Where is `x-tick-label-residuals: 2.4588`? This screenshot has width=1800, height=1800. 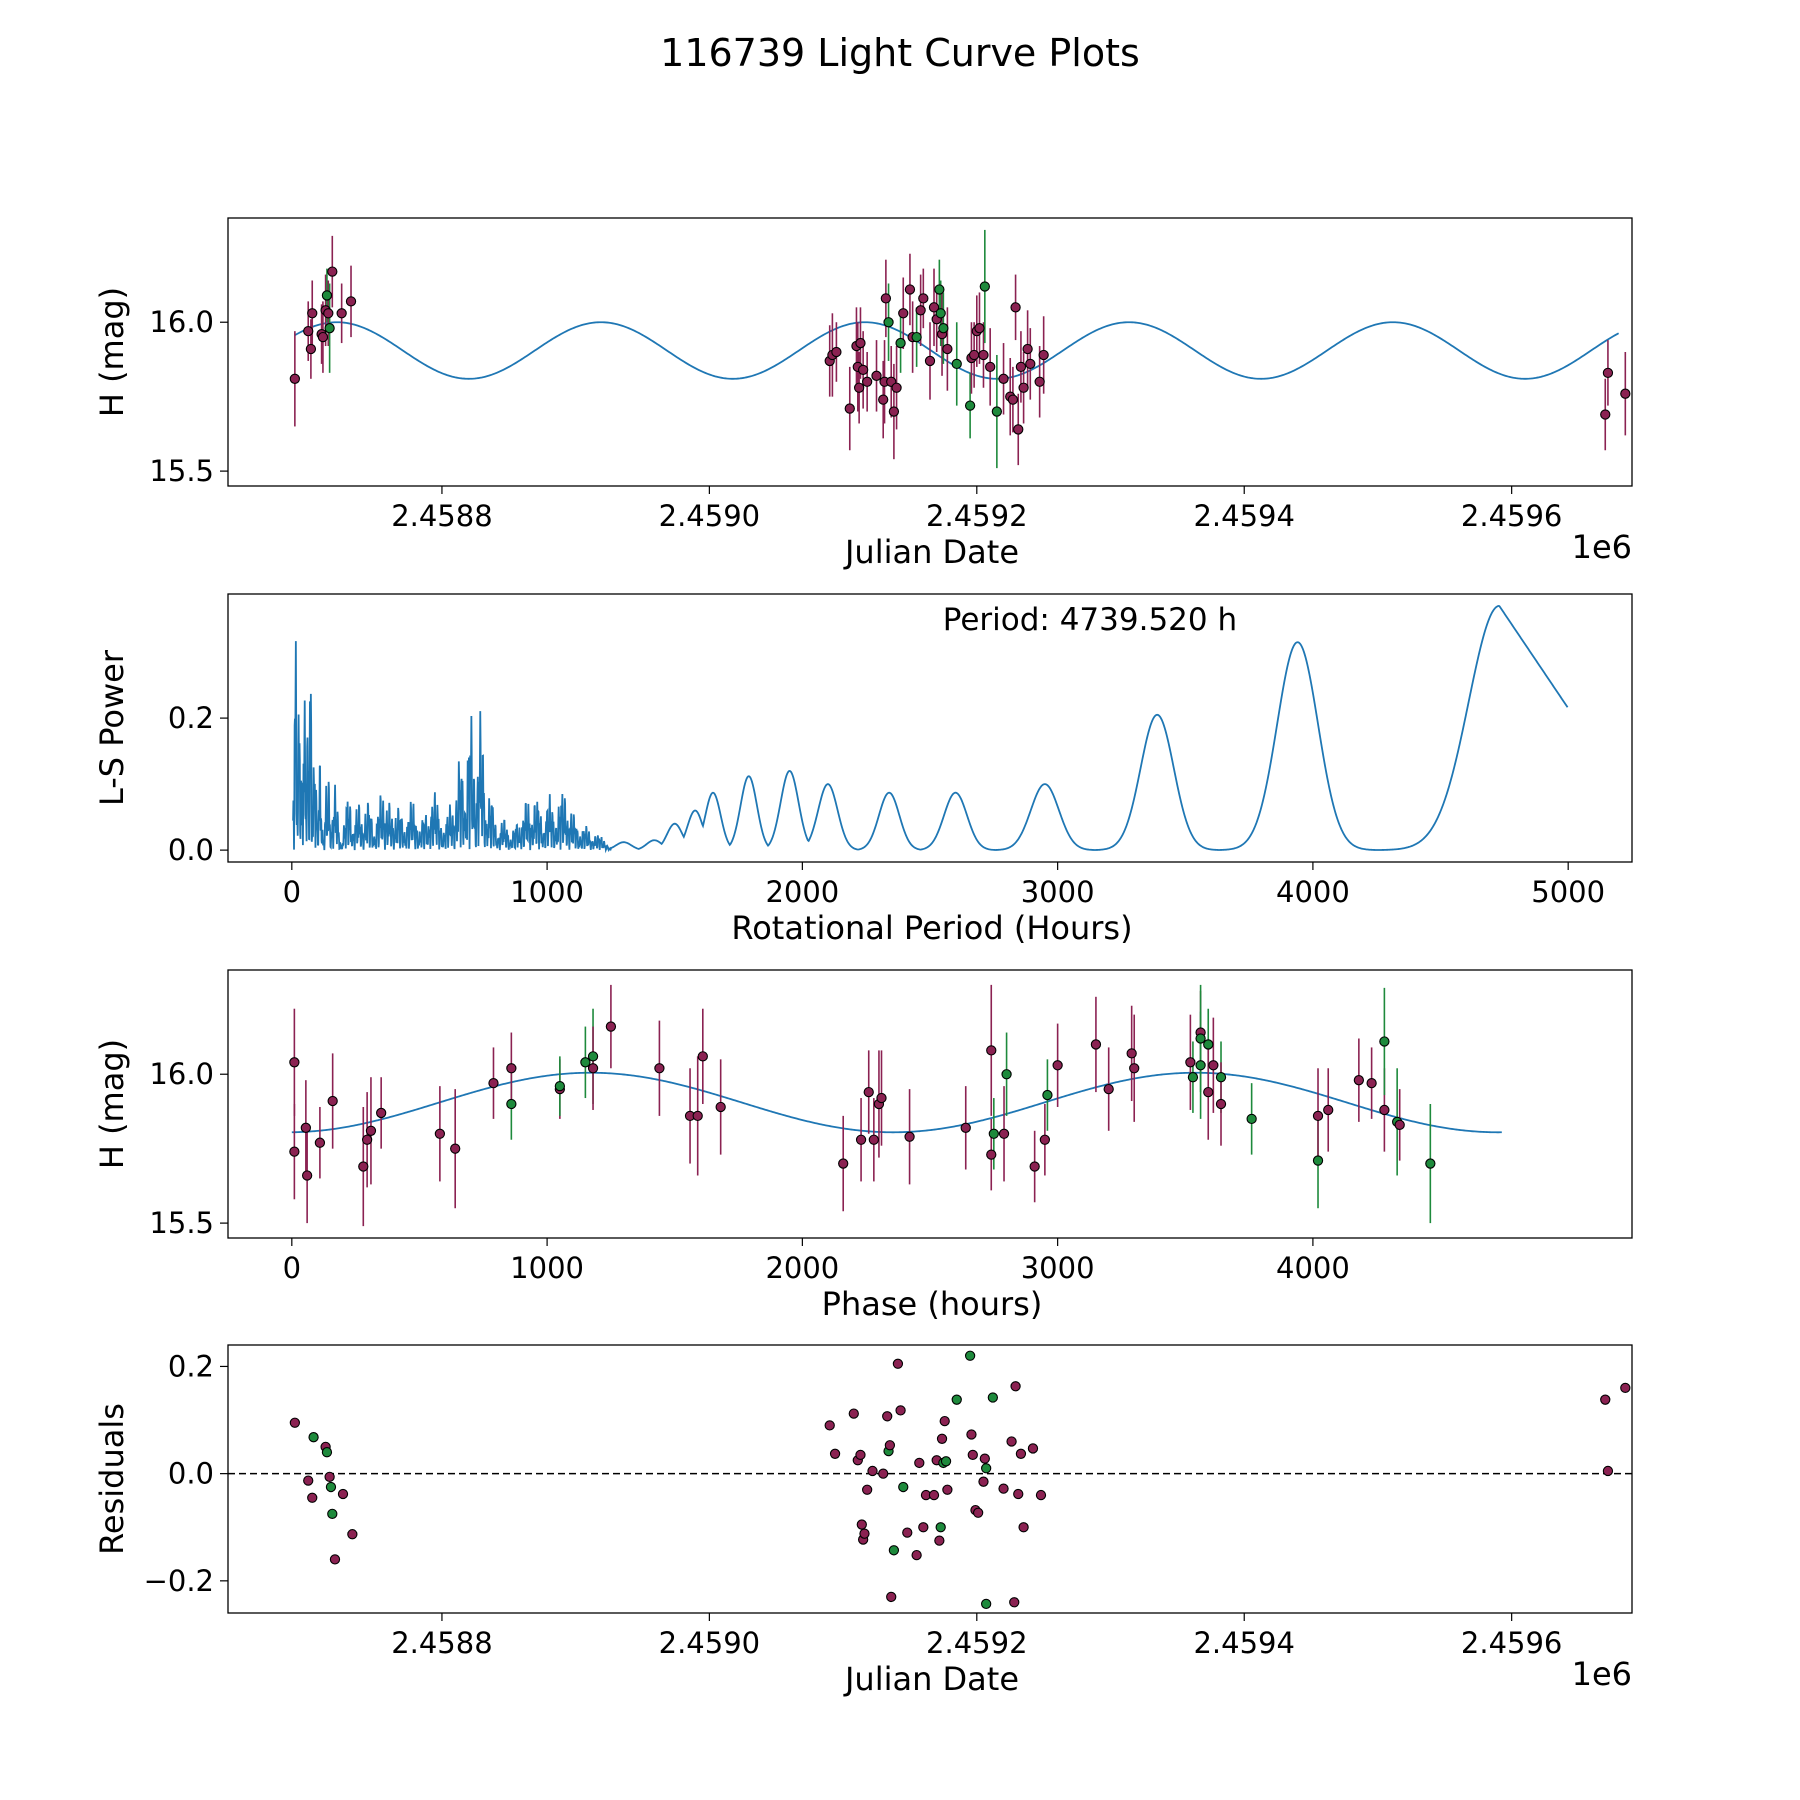
x-tick-label-residuals: 2.4588 is located at coordinates (441, 1643).